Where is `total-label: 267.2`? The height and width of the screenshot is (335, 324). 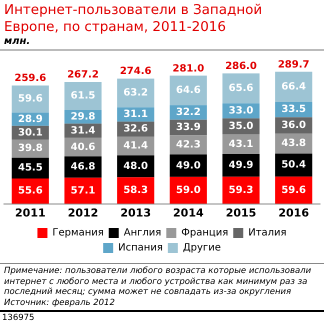
total-label: 267.2 is located at coordinates (83, 75).